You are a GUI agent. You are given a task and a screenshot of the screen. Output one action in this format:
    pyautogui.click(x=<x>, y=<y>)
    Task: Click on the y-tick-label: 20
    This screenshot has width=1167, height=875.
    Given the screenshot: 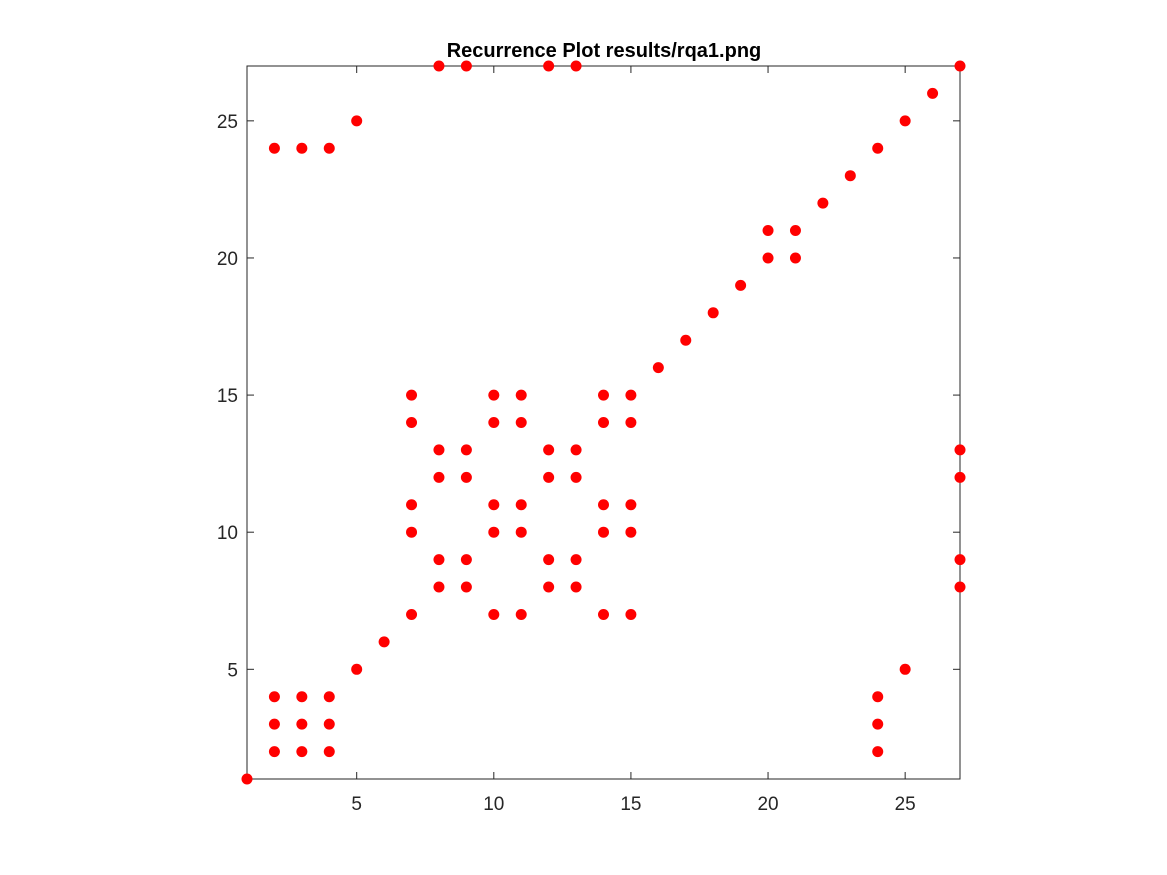 What is the action you would take?
    pyautogui.click(x=227, y=259)
    